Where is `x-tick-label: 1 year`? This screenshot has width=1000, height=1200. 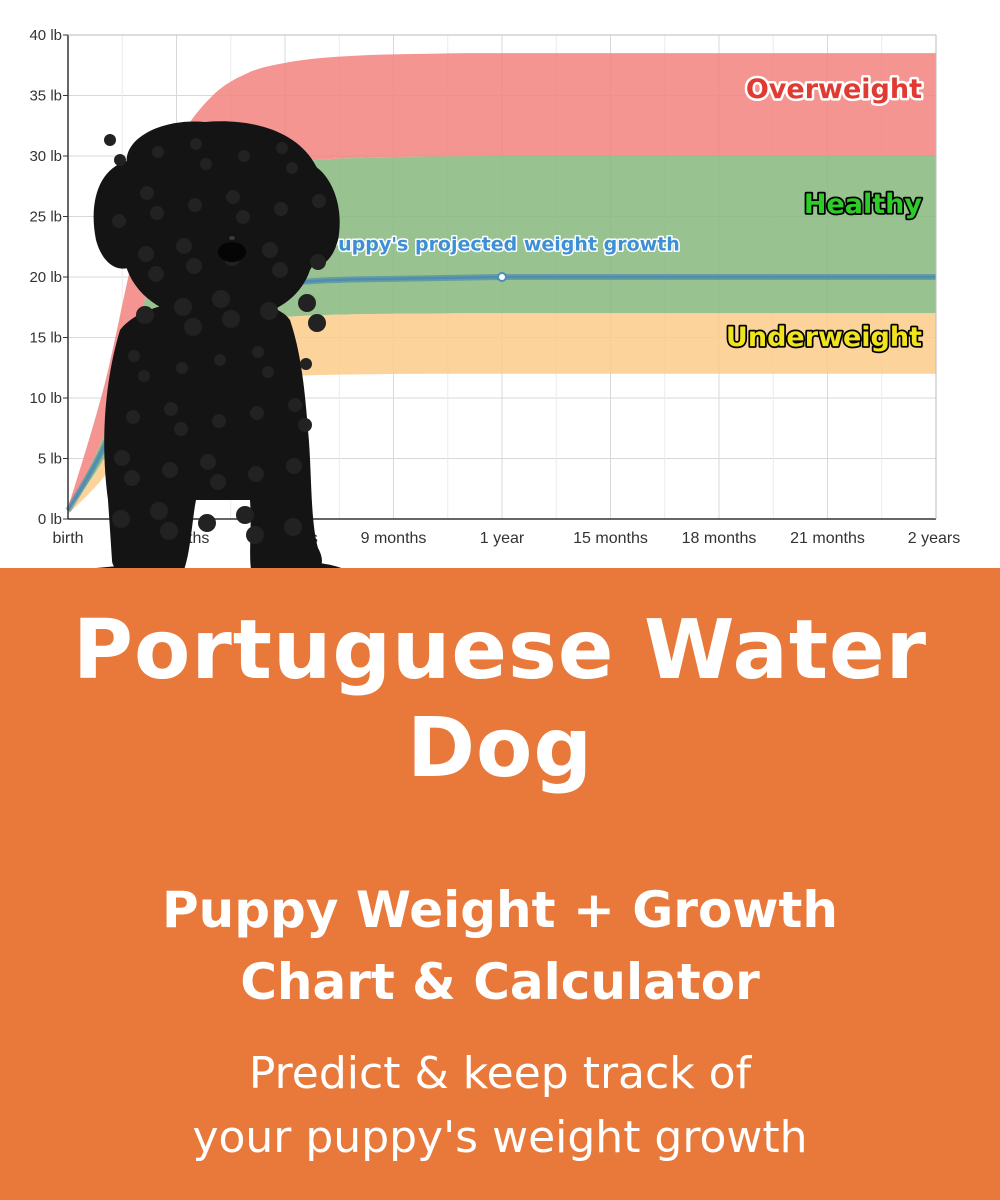
x-tick-label: 1 year is located at coordinates (502, 538).